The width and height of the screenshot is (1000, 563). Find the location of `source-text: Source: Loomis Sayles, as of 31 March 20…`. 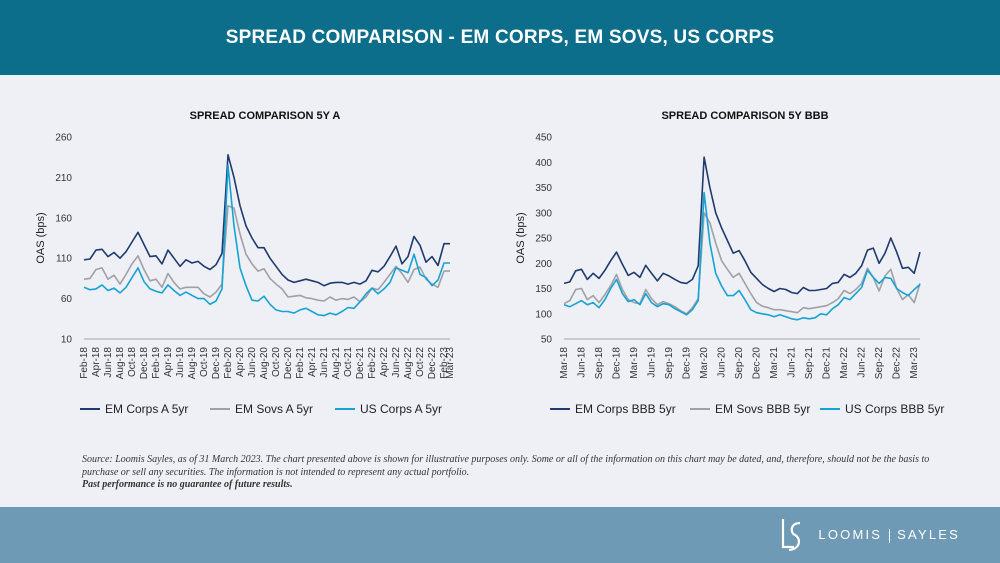

source-text: Source: Loomis Sayles, as of 31 March 20… is located at coordinates (506, 466).